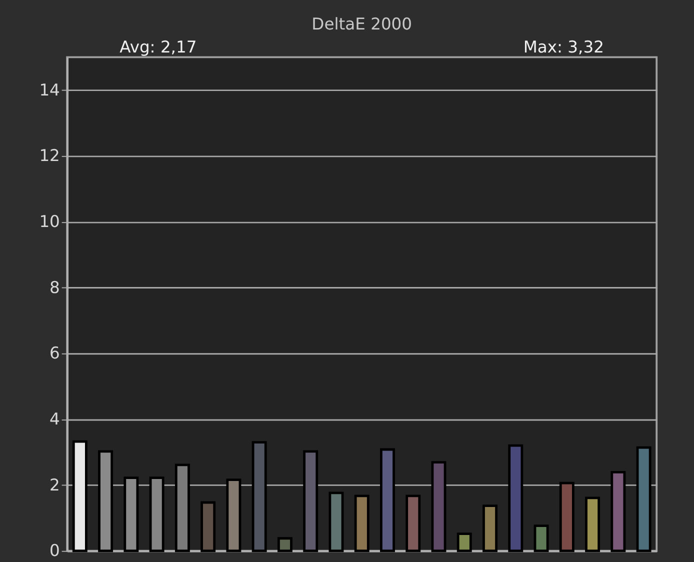 The image size is (694, 562). I want to click on y-tick-label: 6, so click(55, 353).